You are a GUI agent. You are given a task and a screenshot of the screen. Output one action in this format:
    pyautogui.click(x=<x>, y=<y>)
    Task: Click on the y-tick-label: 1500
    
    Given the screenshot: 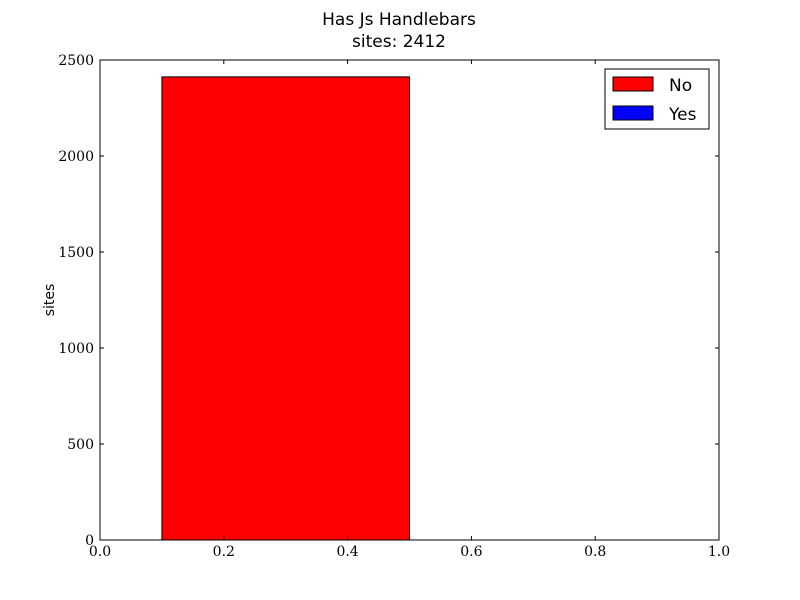 What is the action you would take?
    pyautogui.click(x=76, y=253)
    